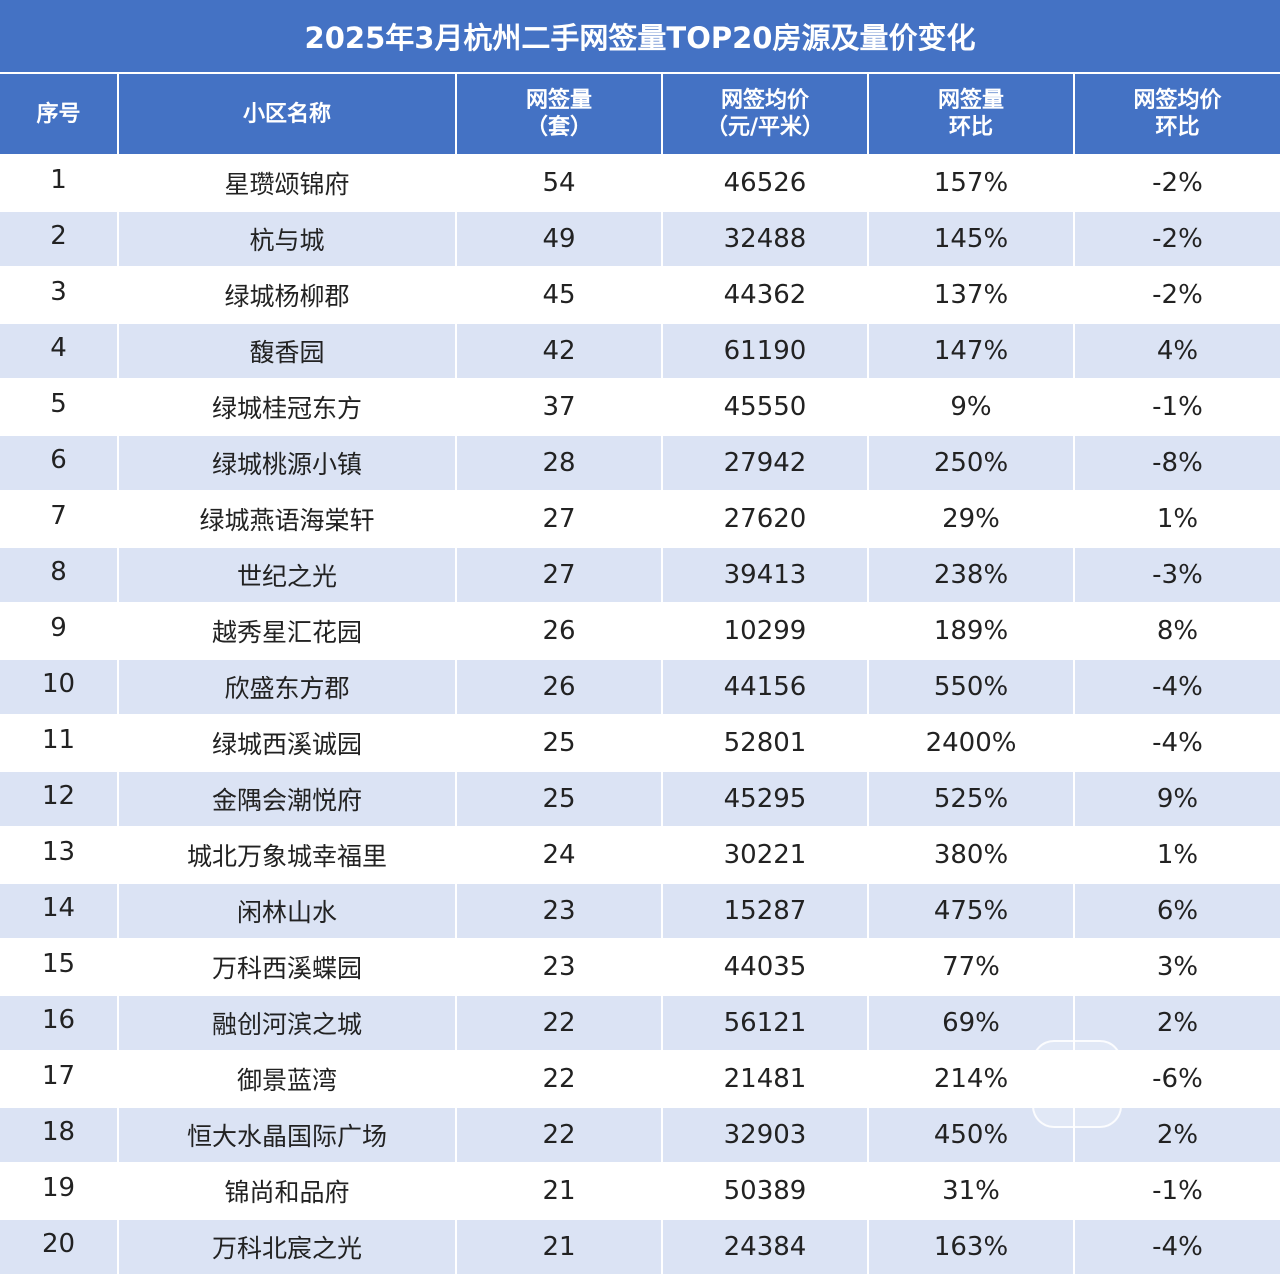 The width and height of the screenshot is (1280, 1276). I want to click on cell-volume-mom: 69%, so click(971, 1023).